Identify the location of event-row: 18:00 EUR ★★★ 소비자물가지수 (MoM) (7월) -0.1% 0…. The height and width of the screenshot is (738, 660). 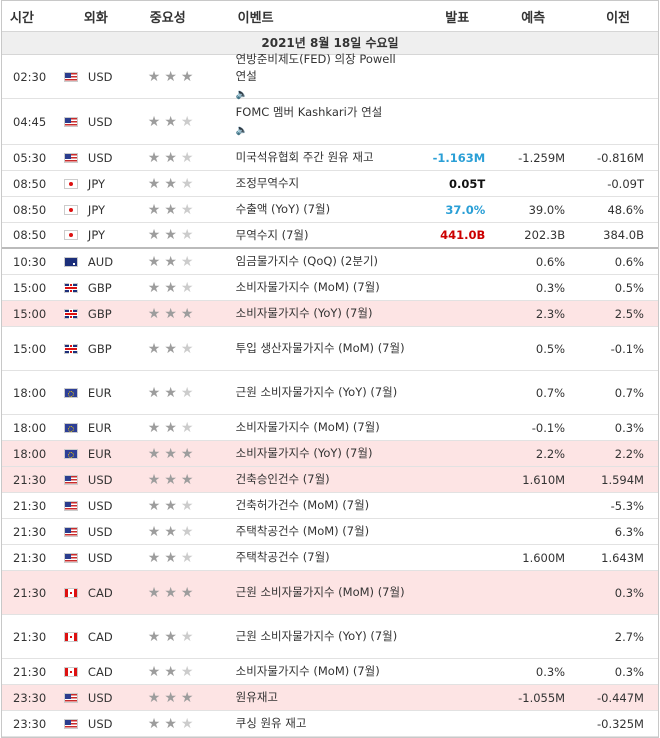
(330, 428).